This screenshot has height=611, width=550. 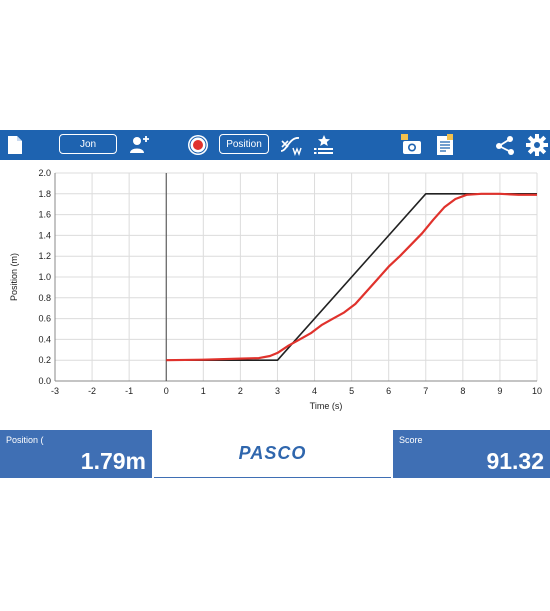 I want to click on x-tick-label: -1, so click(x=129, y=391).